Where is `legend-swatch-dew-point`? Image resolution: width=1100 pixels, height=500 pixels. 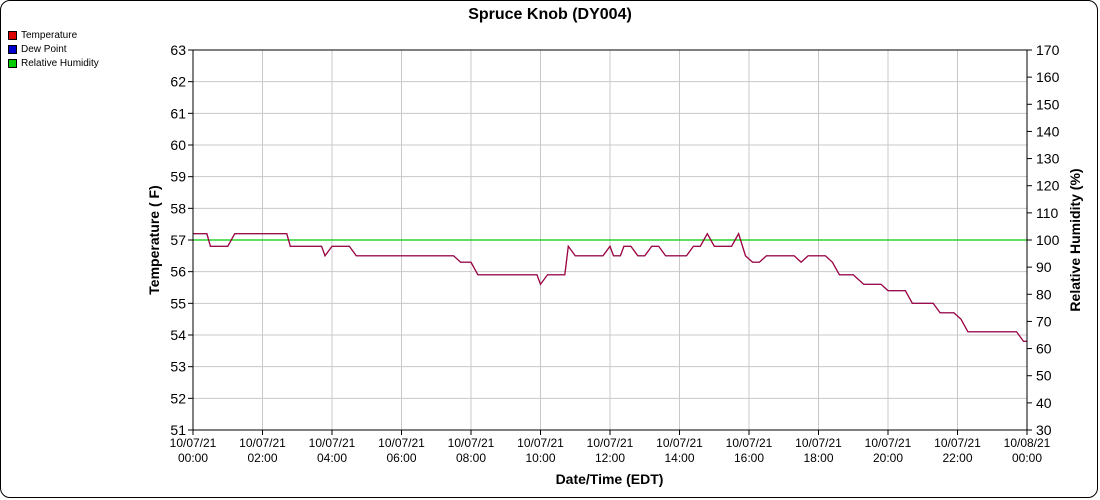
legend-swatch-dew-point is located at coordinates (12, 49).